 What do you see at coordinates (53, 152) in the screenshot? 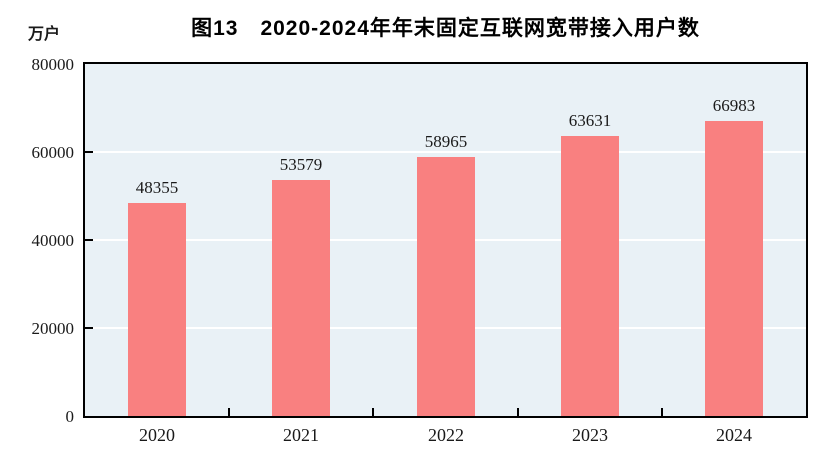
I see `y-axis-tick-label: 60000` at bounding box center [53, 152].